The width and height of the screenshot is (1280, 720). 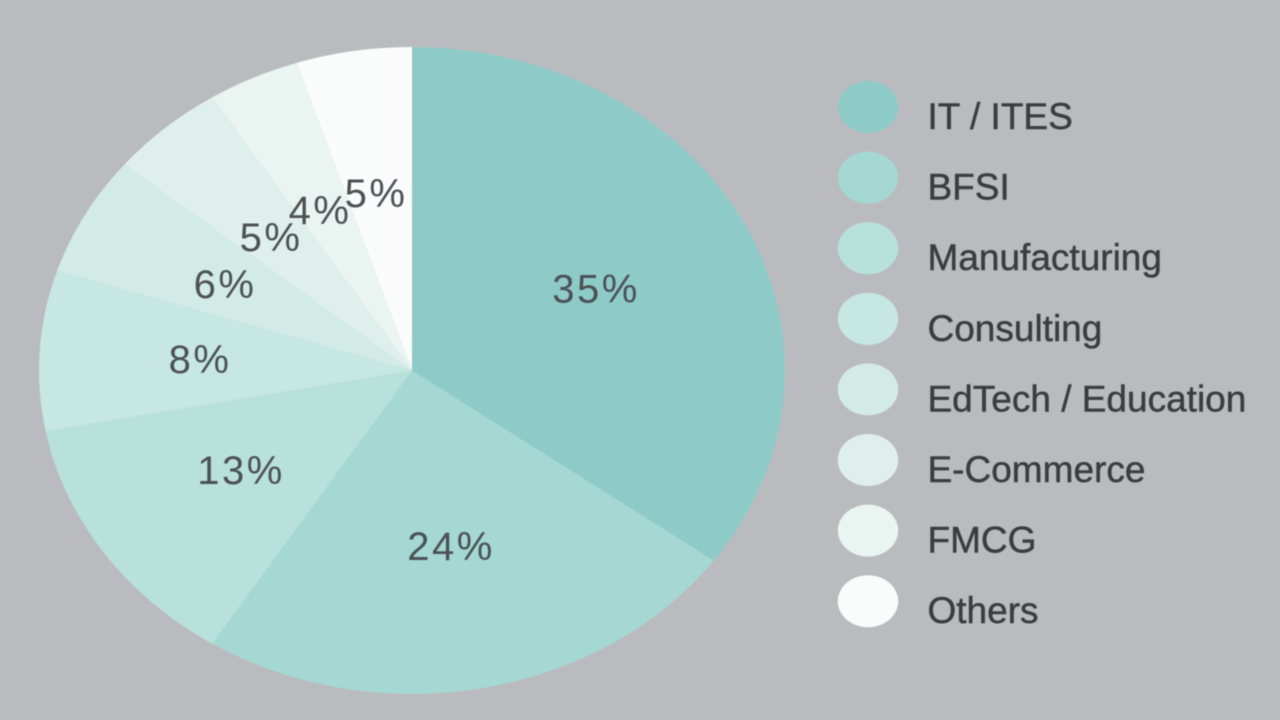 What do you see at coordinates (320, 211) in the screenshot?
I see `svg-text: 4%` at bounding box center [320, 211].